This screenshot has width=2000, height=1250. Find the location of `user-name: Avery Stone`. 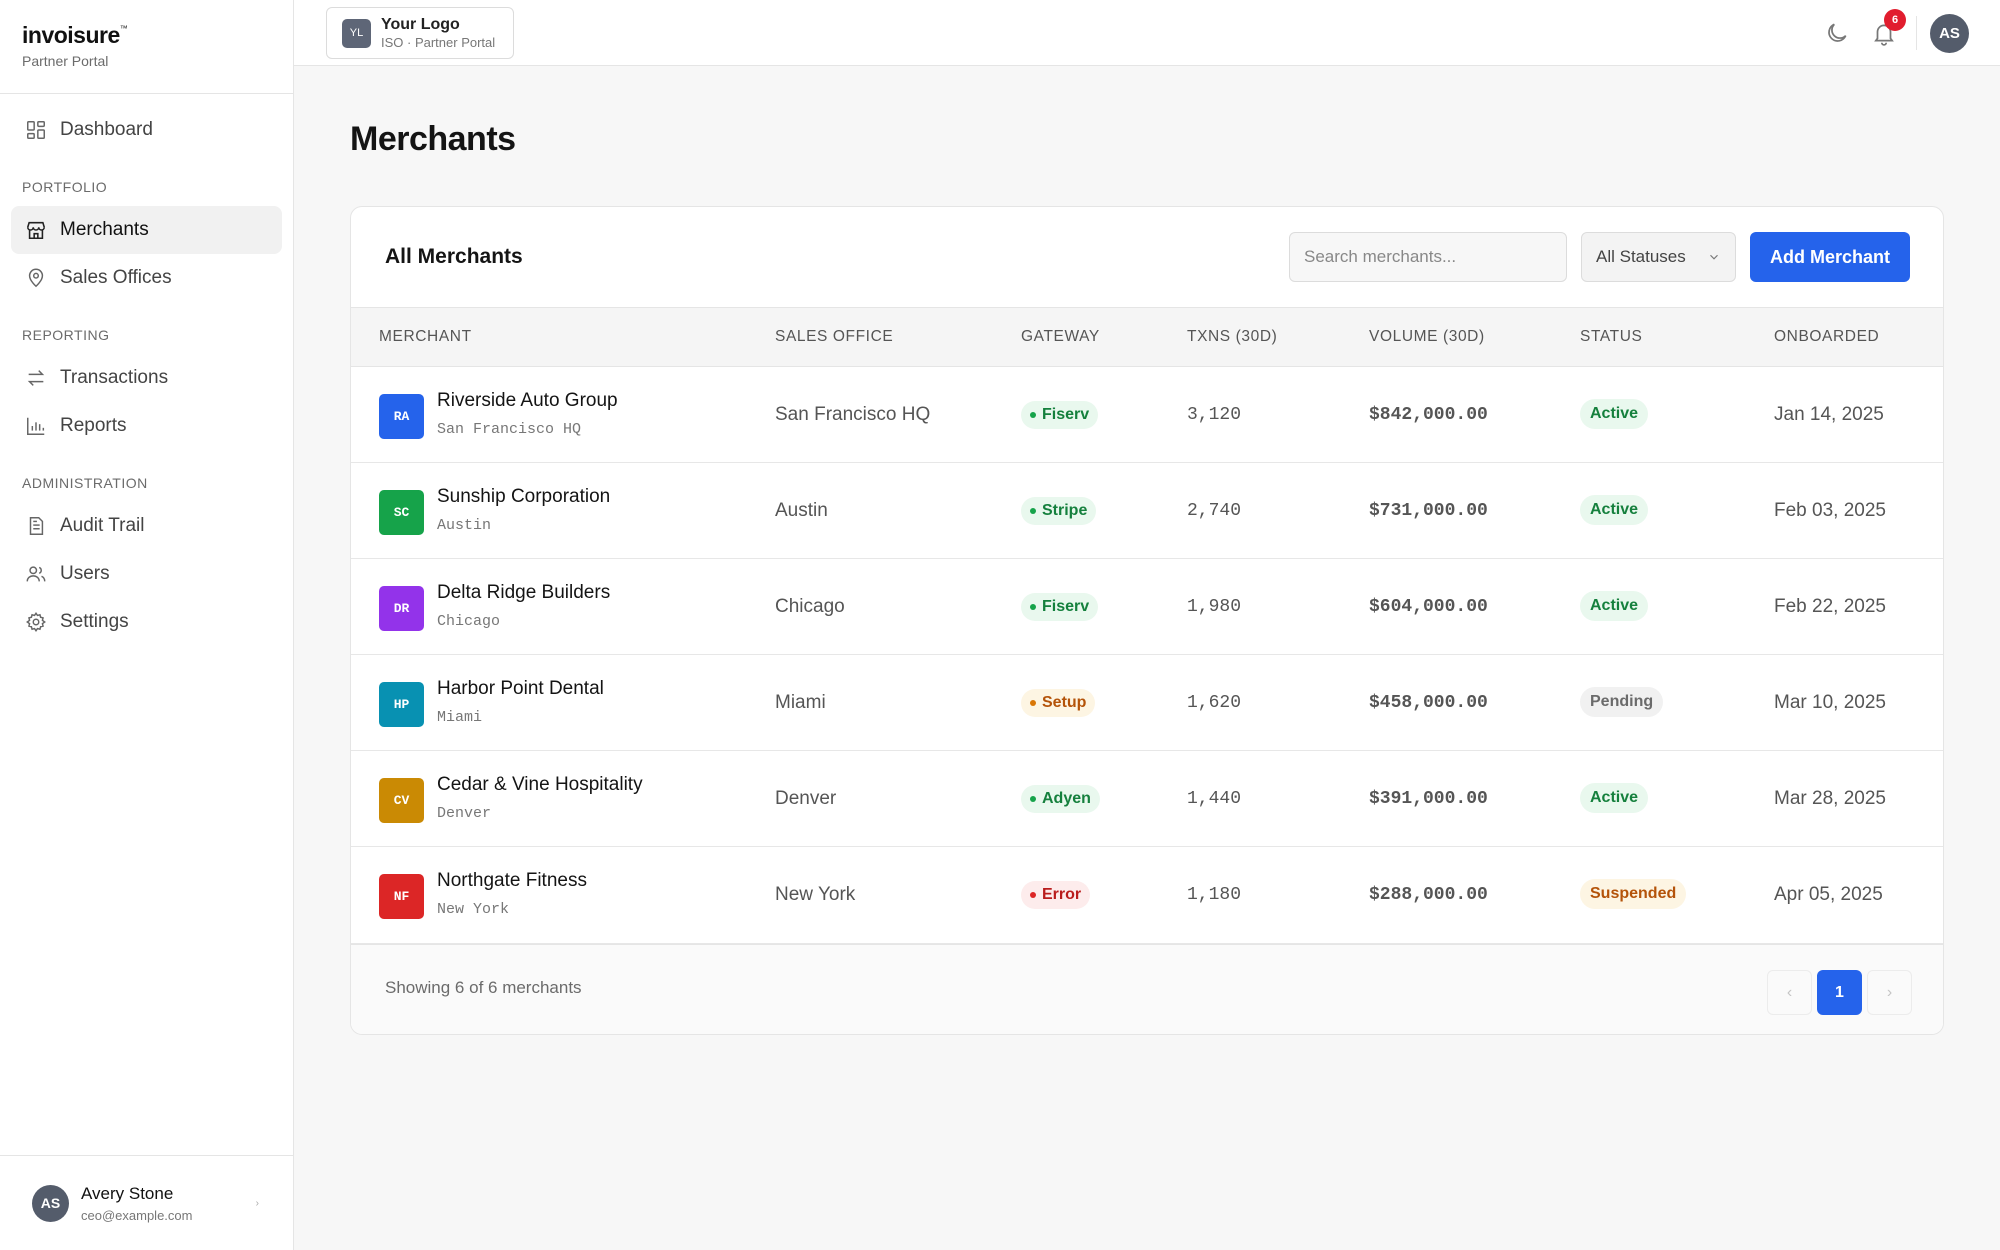

user-name: Avery Stone is located at coordinates (127, 1193).